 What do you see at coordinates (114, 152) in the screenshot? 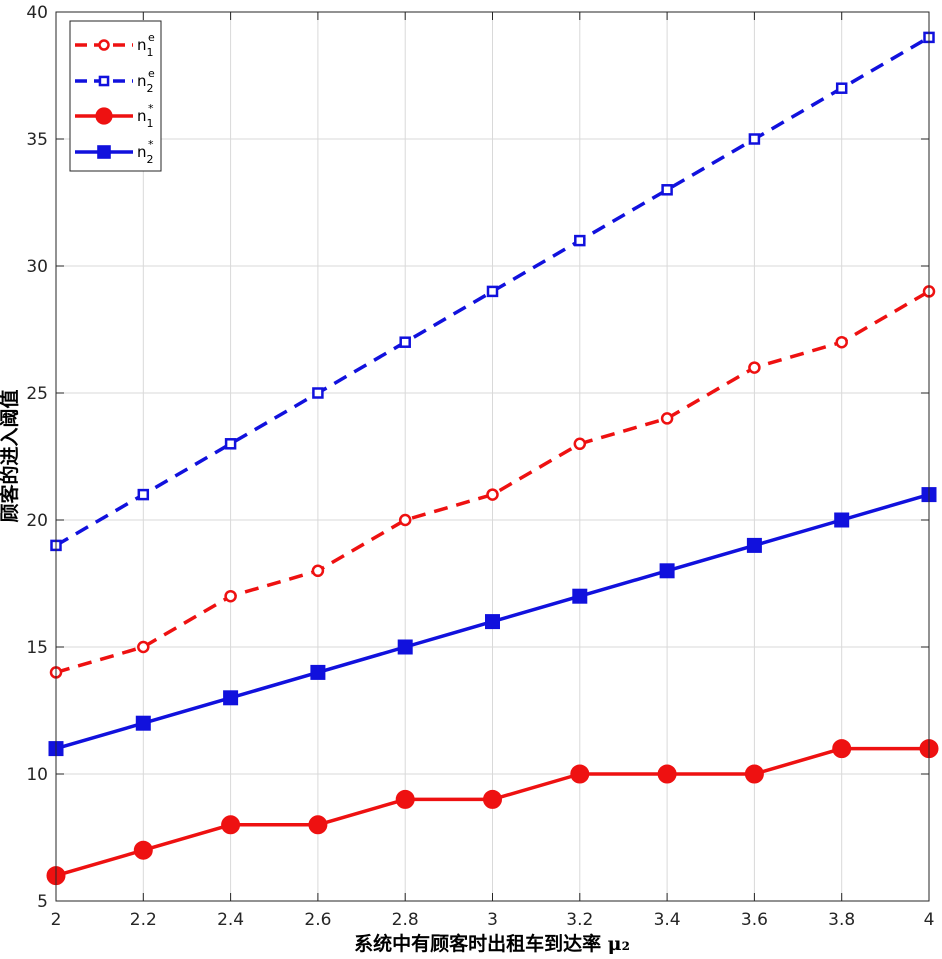
I see `legend-entry: n2*` at bounding box center [114, 152].